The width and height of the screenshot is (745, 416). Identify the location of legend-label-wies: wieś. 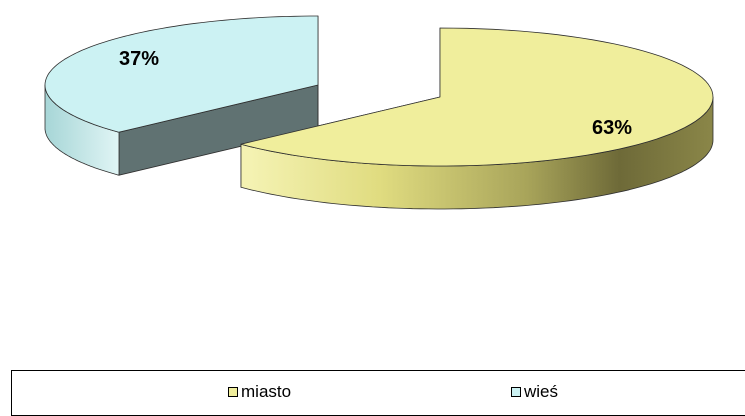
(541, 391).